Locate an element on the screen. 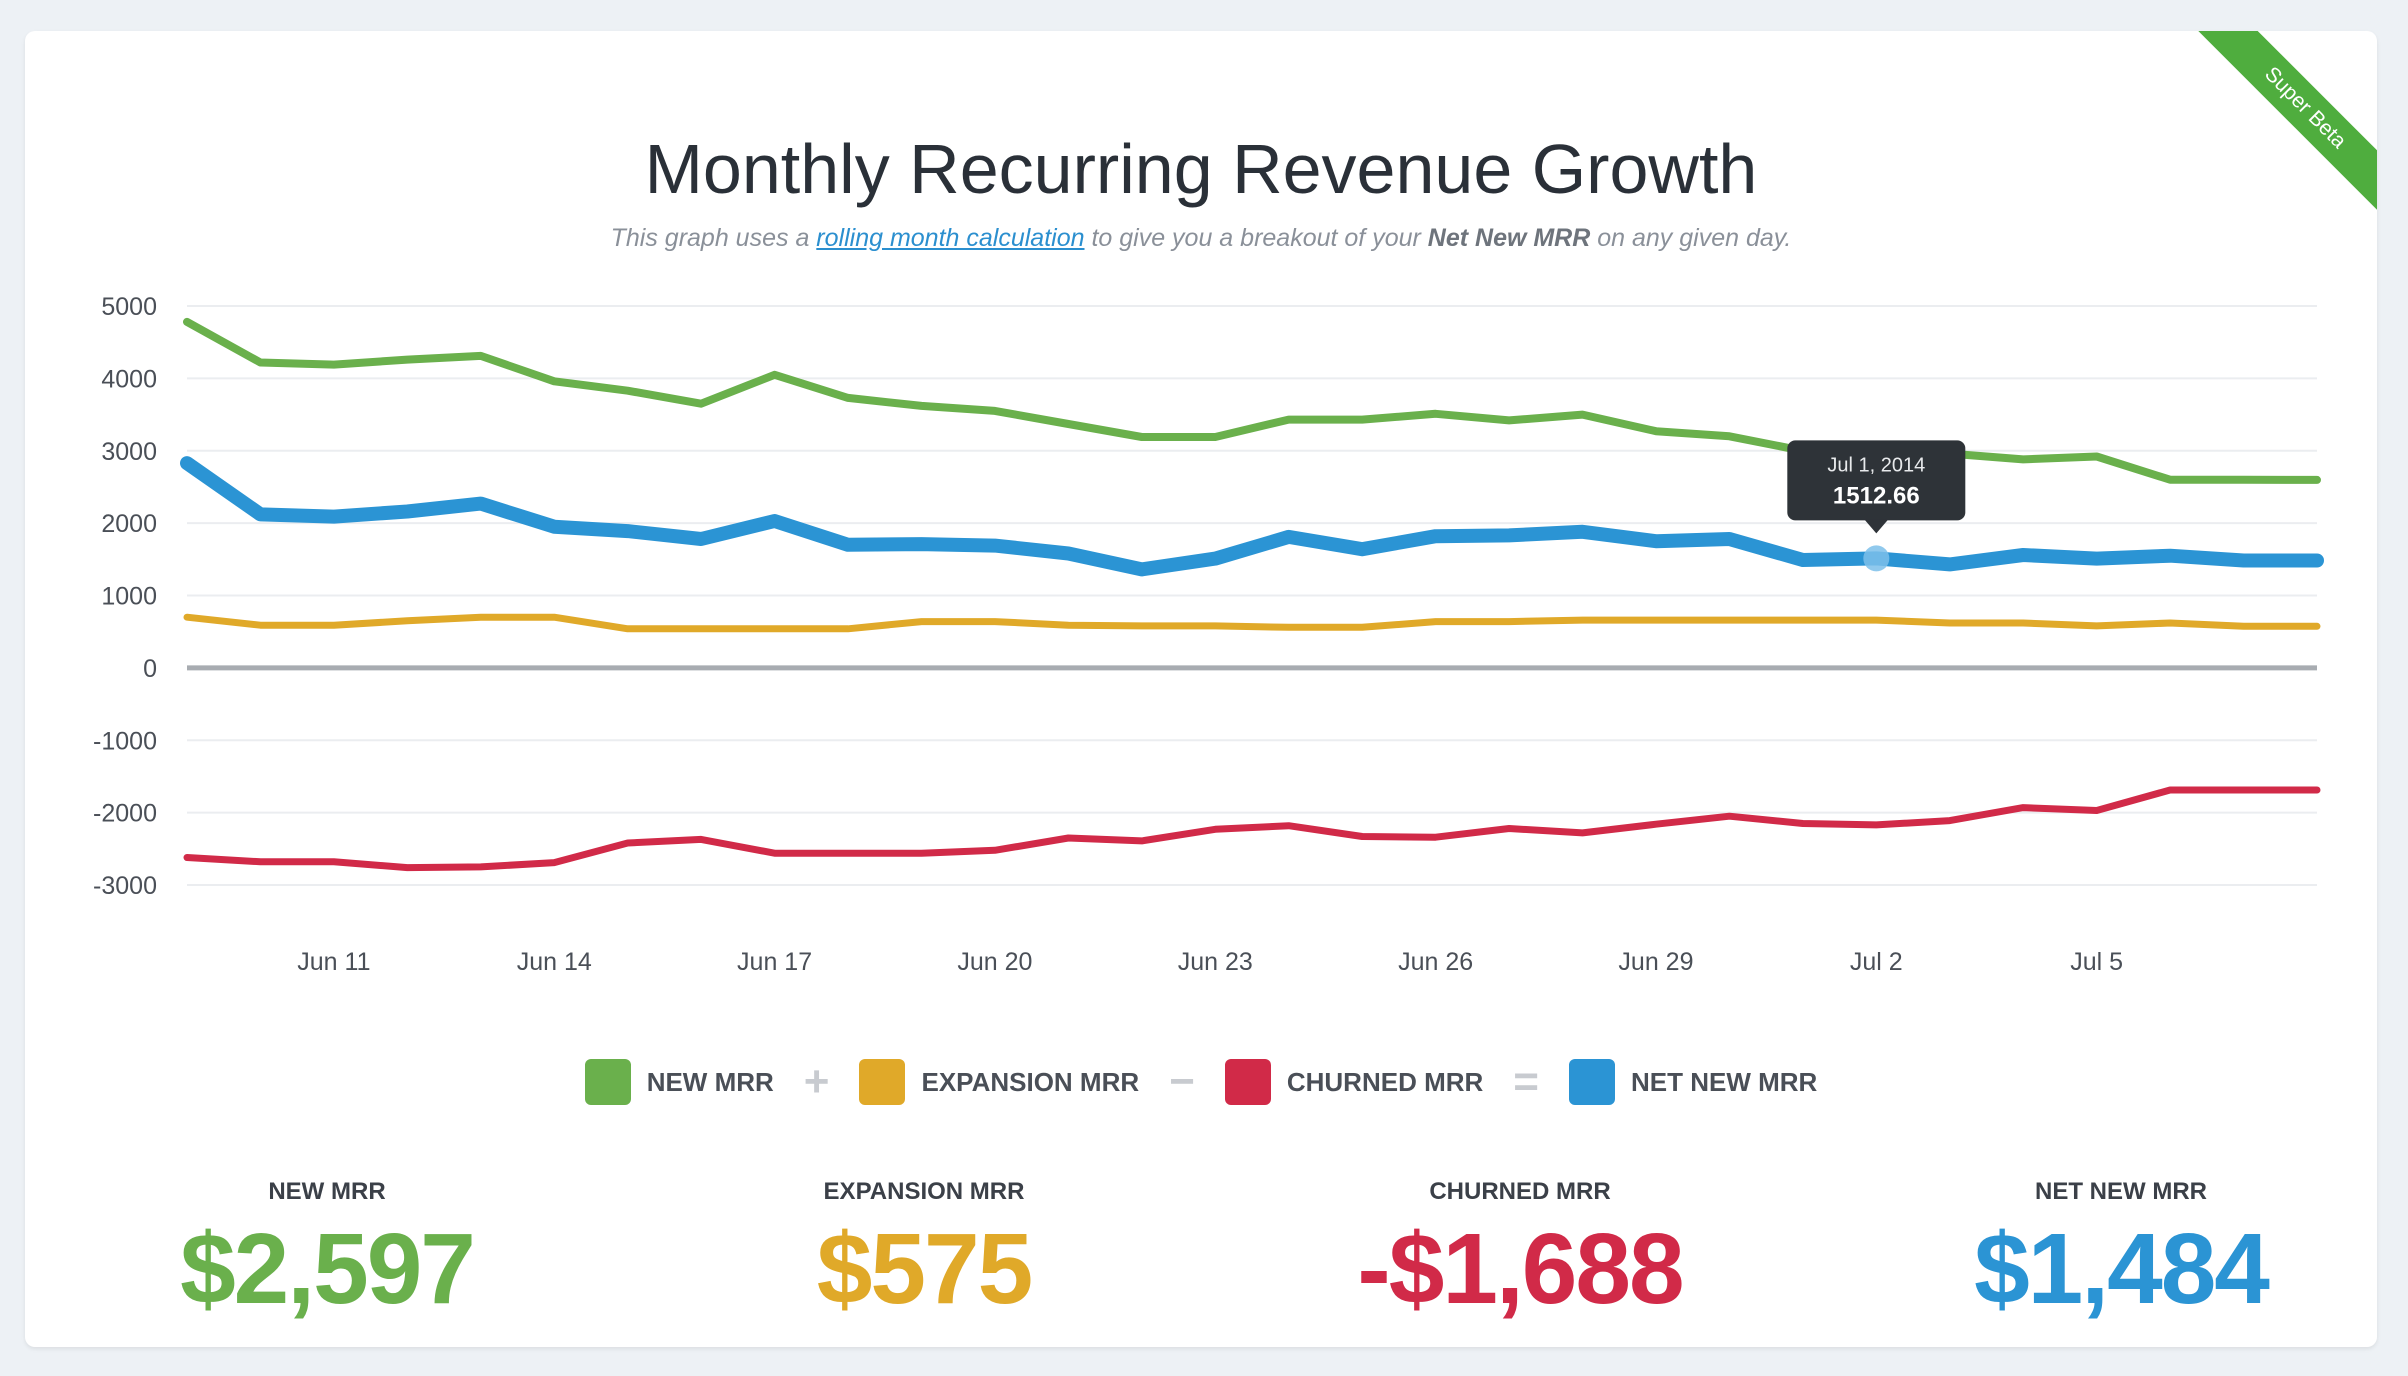  legend-swatch-net-new-mrr is located at coordinates (1591, 1082).